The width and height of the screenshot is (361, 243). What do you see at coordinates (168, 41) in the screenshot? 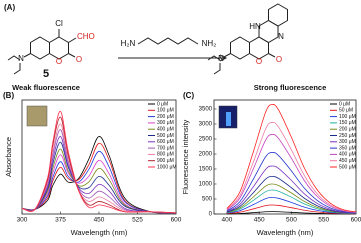
I see `chain` at bounding box center [168, 41].